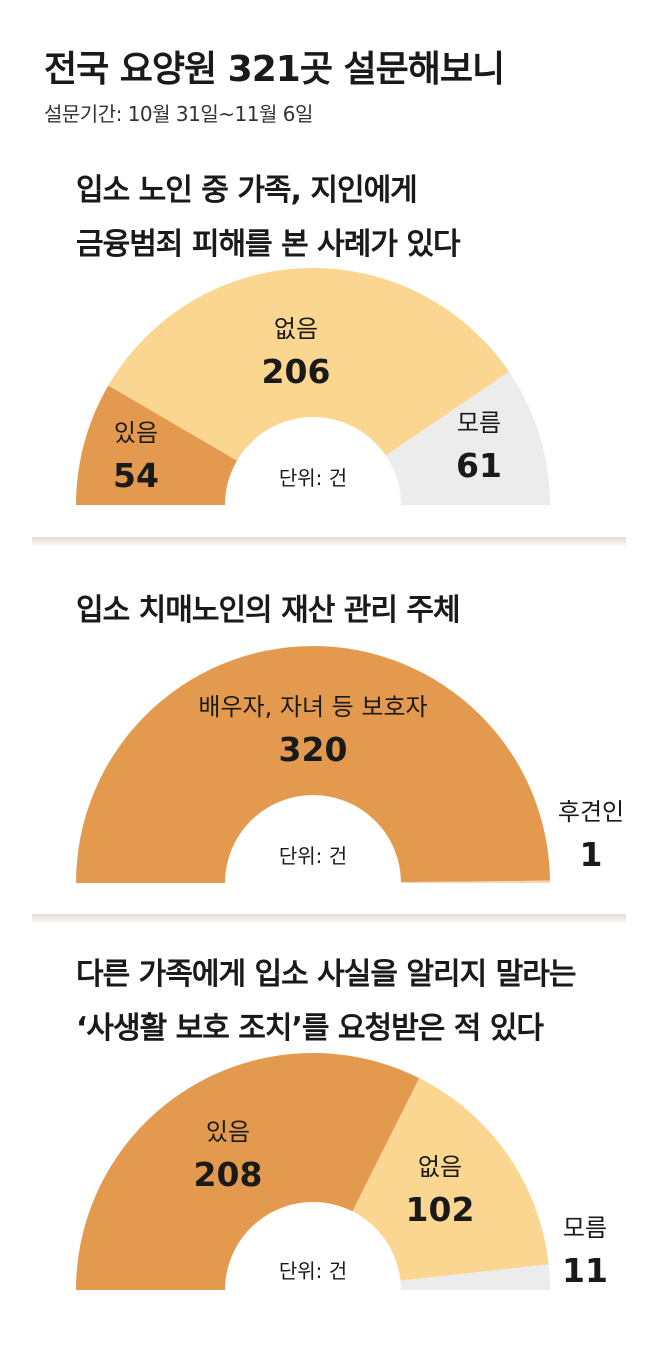 The height and width of the screenshot is (1345, 658). What do you see at coordinates (296, 371) in the screenshot?
I see `chart-1-value-없음: 206` at bounding box center [296, 371].